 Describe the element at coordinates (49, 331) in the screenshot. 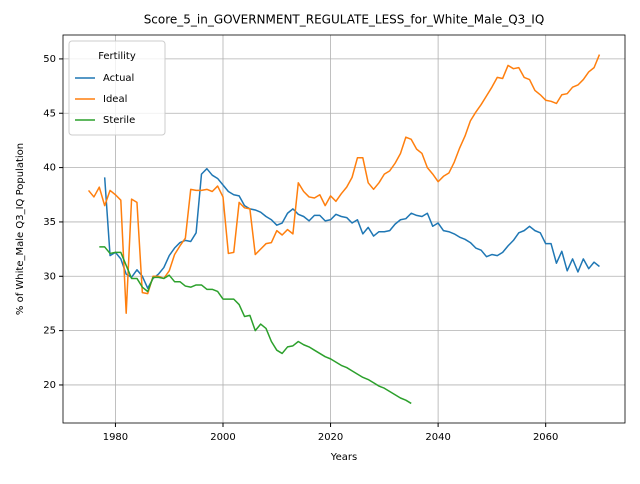

I see `y-tick-label: 25` at that location.